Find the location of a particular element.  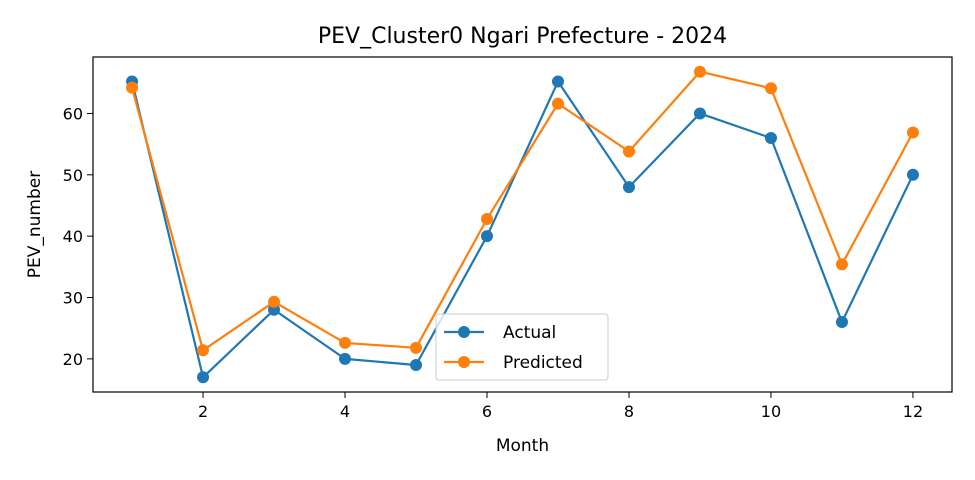

y-tick-label: 20 is located at coordinates (73, 359).